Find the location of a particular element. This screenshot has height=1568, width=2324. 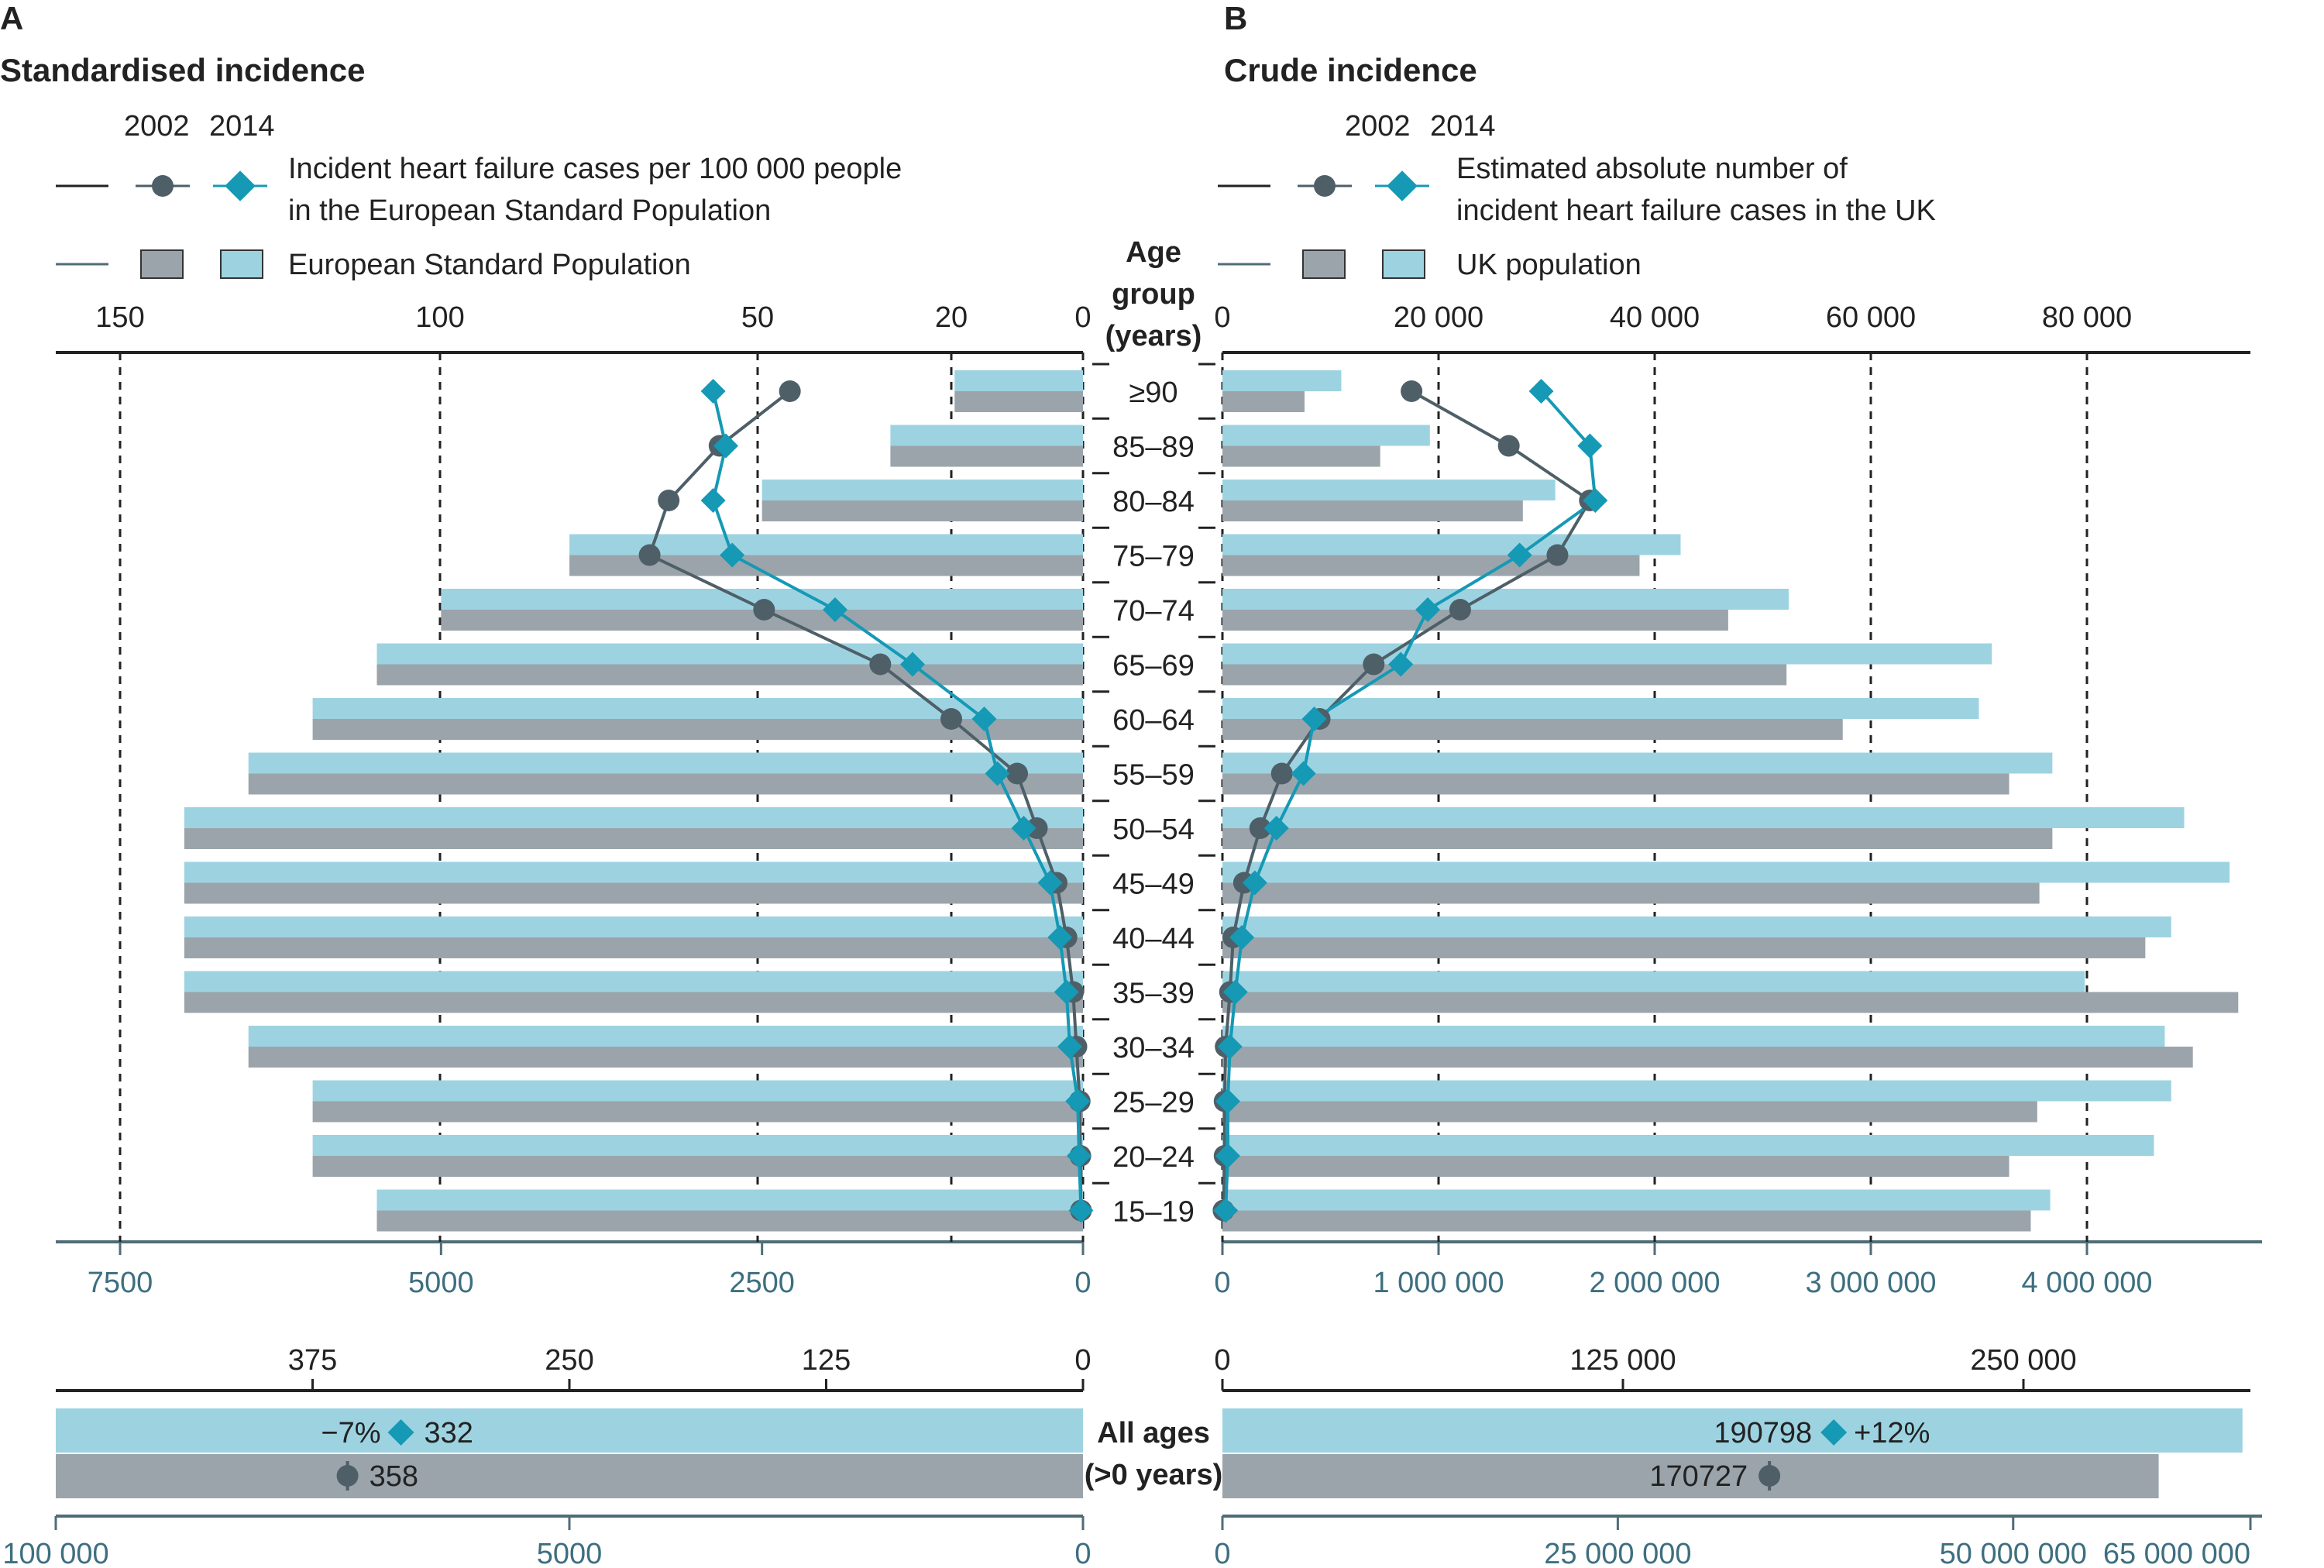

axis-b-all-top-tick-label: 125 000 is located at coordinates (1622, 1360).